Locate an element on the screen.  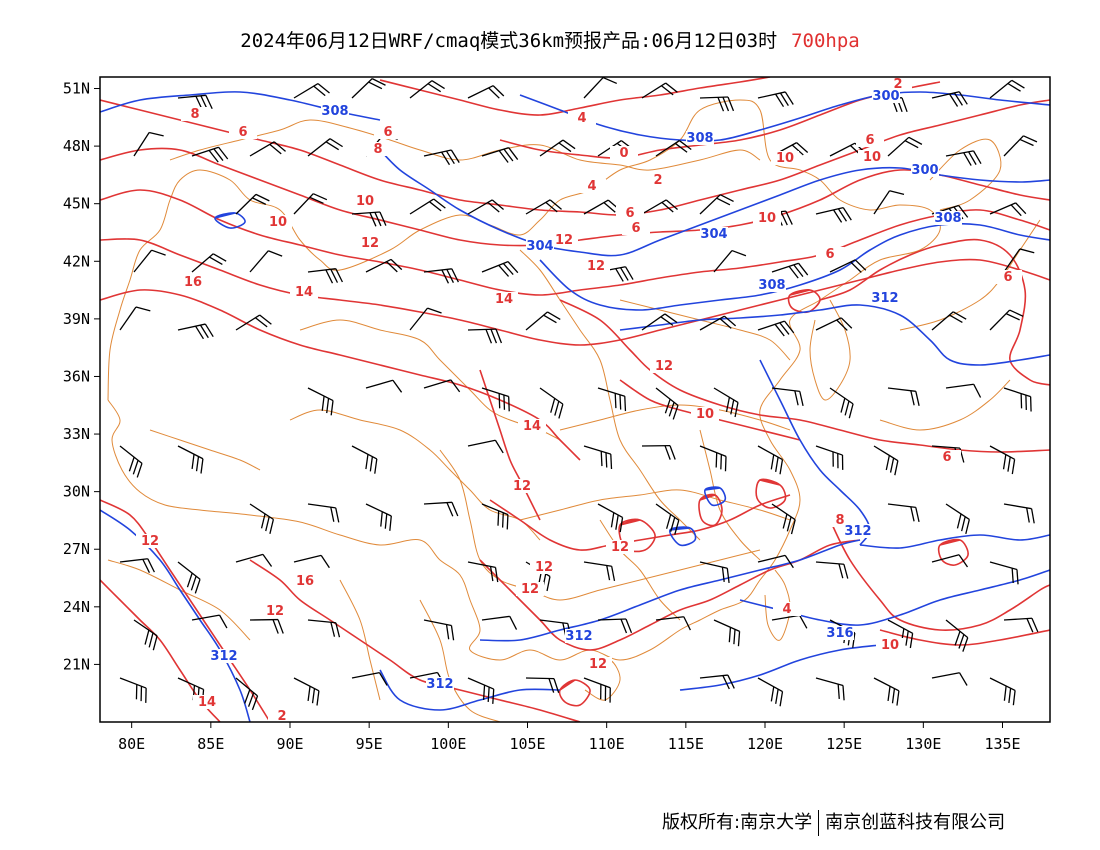
lat-tick-label: 45N is located at coordinates (76, 204).